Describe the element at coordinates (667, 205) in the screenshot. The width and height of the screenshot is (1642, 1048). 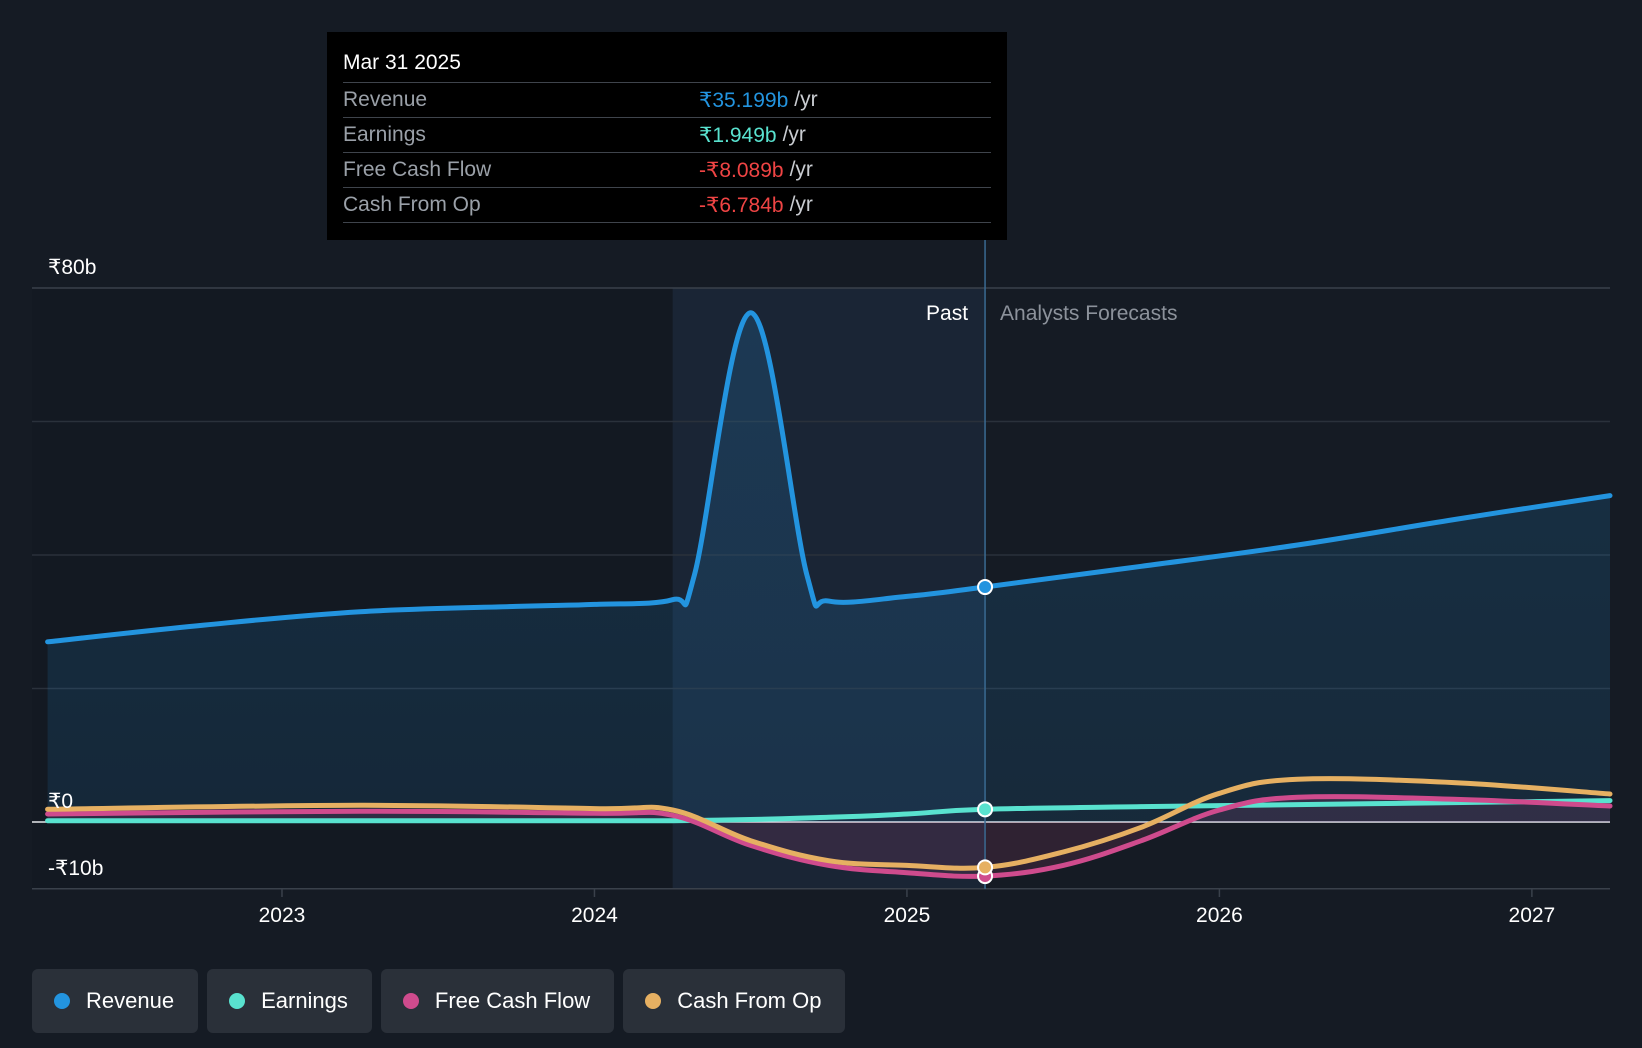
I see `tooltip-row-cfo: Cash From Op -₹6.784b /yr` at that location.